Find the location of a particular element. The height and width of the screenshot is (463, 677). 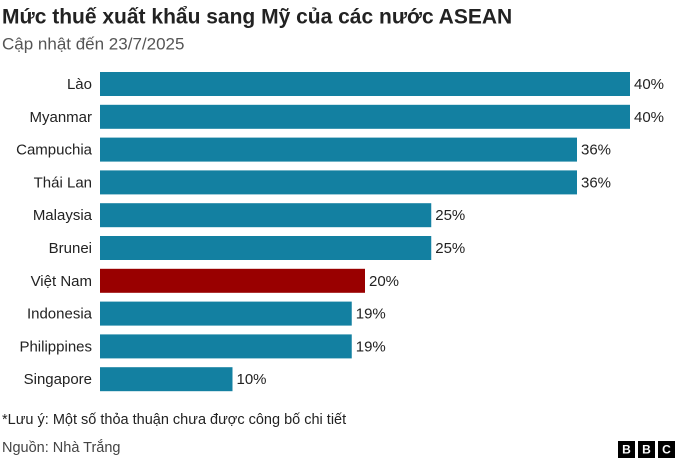

category-label: Lào is located at coordinates (79, 84).